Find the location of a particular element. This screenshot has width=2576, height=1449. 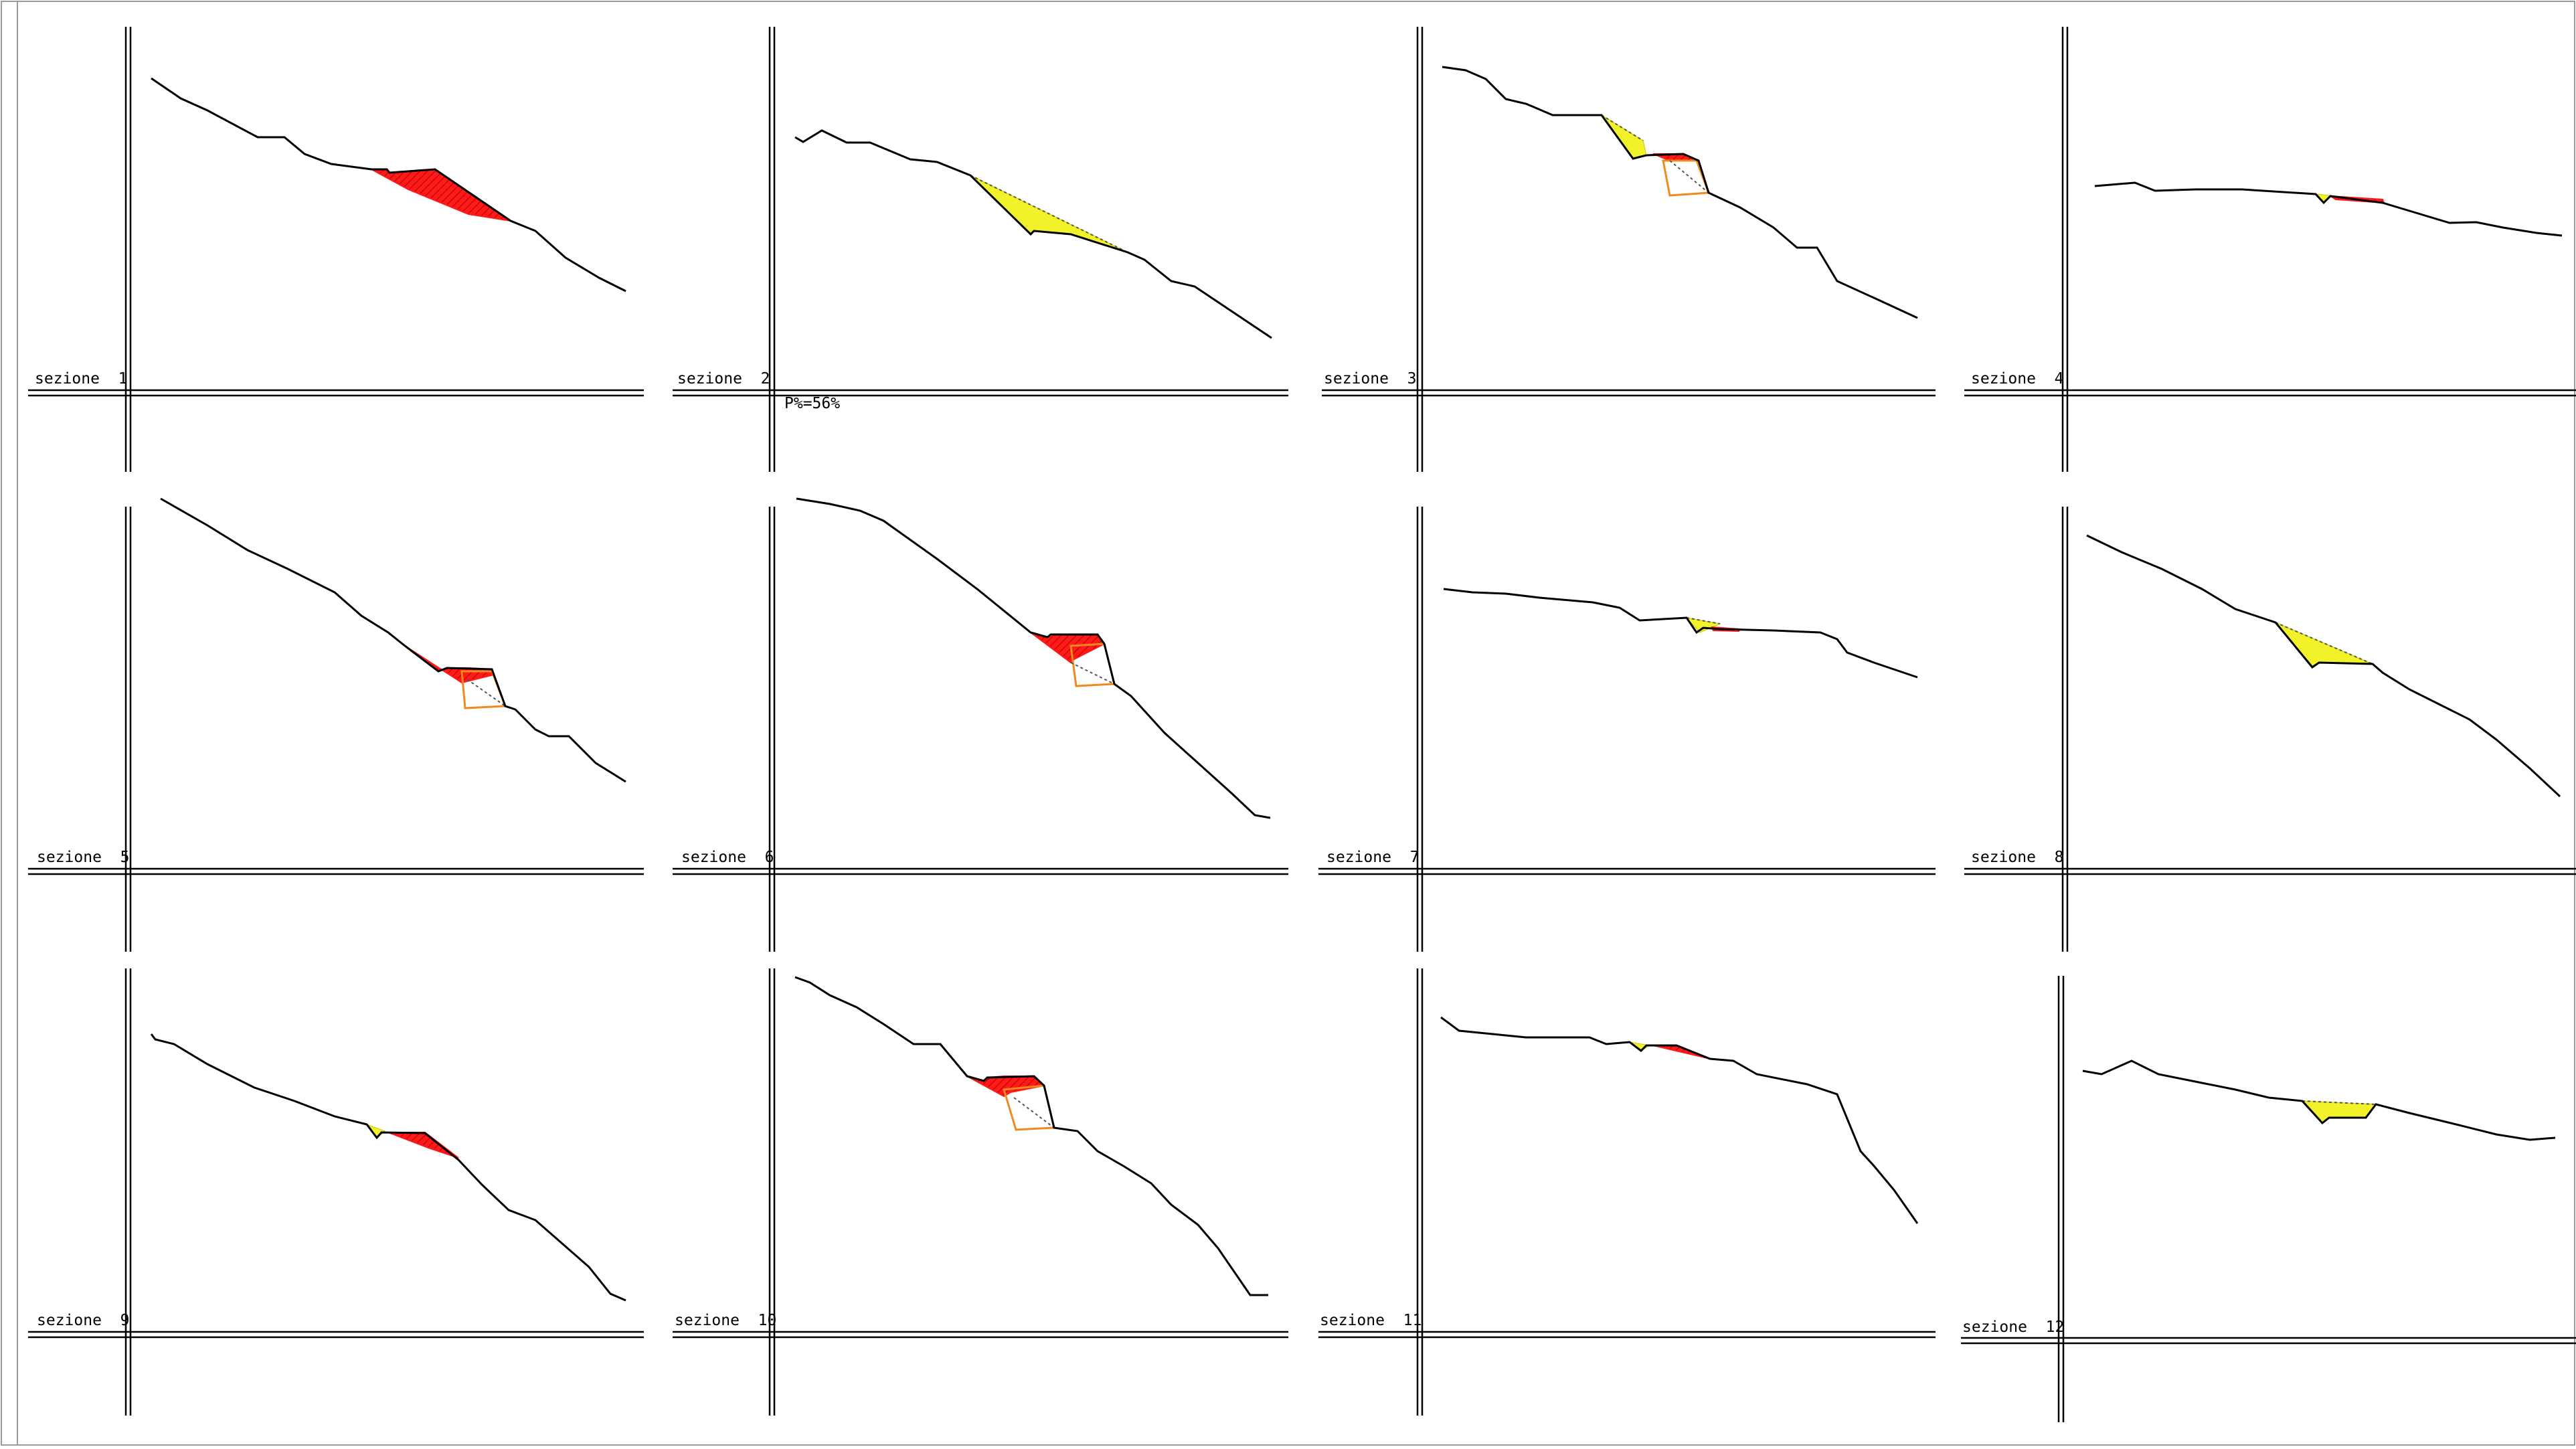

section-3: sezione 3 is located at coordinates (1629, 249).